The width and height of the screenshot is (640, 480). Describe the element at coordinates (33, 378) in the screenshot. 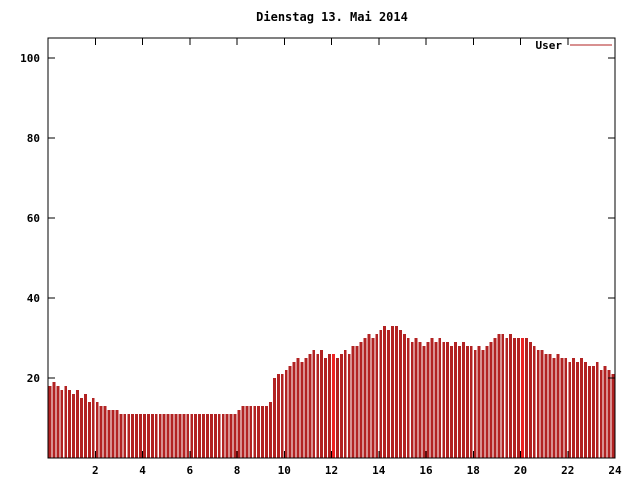

I see `y-tick-label: 20` at that location.